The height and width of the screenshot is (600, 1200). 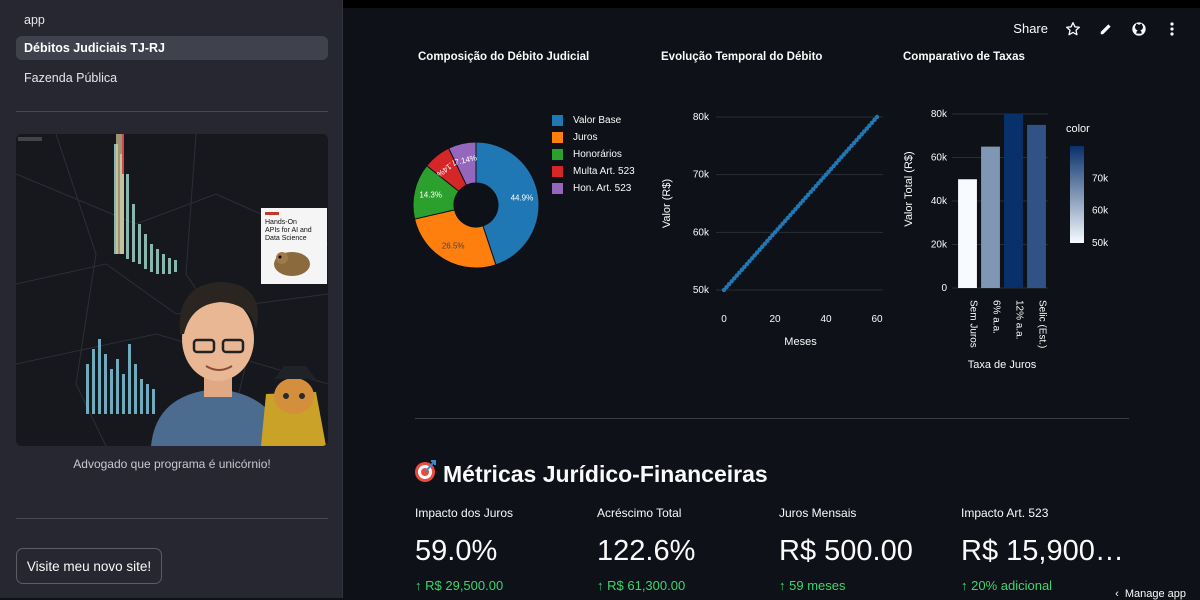 I want to click on colorbar-title: color, so click(x=1078, y=129).